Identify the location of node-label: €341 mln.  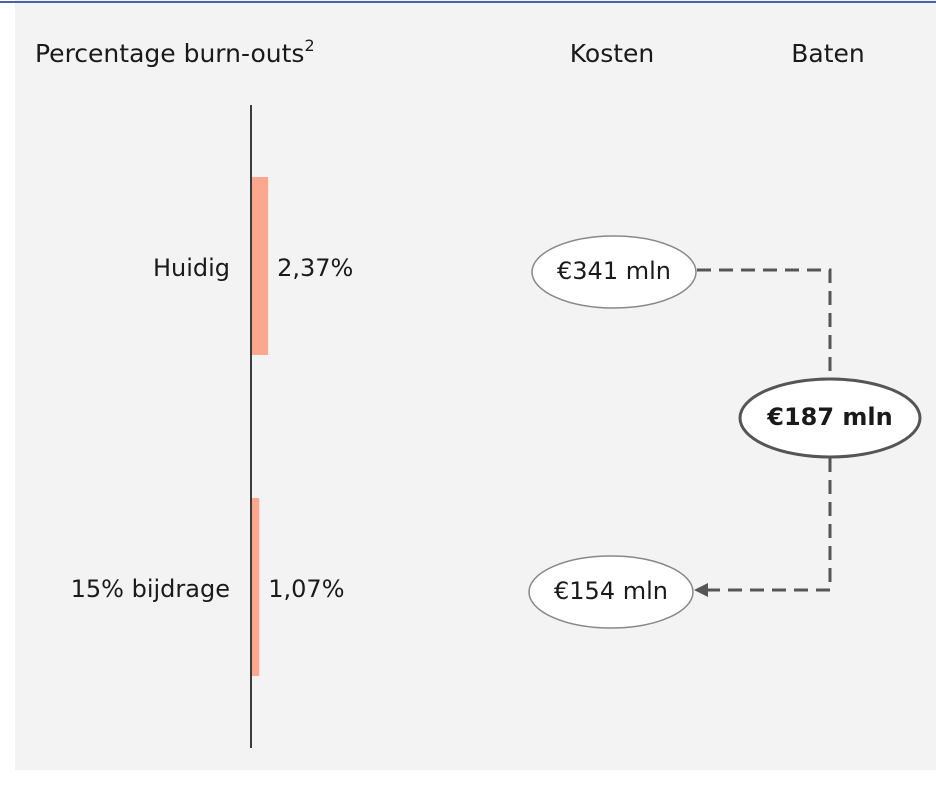
(614, 271).